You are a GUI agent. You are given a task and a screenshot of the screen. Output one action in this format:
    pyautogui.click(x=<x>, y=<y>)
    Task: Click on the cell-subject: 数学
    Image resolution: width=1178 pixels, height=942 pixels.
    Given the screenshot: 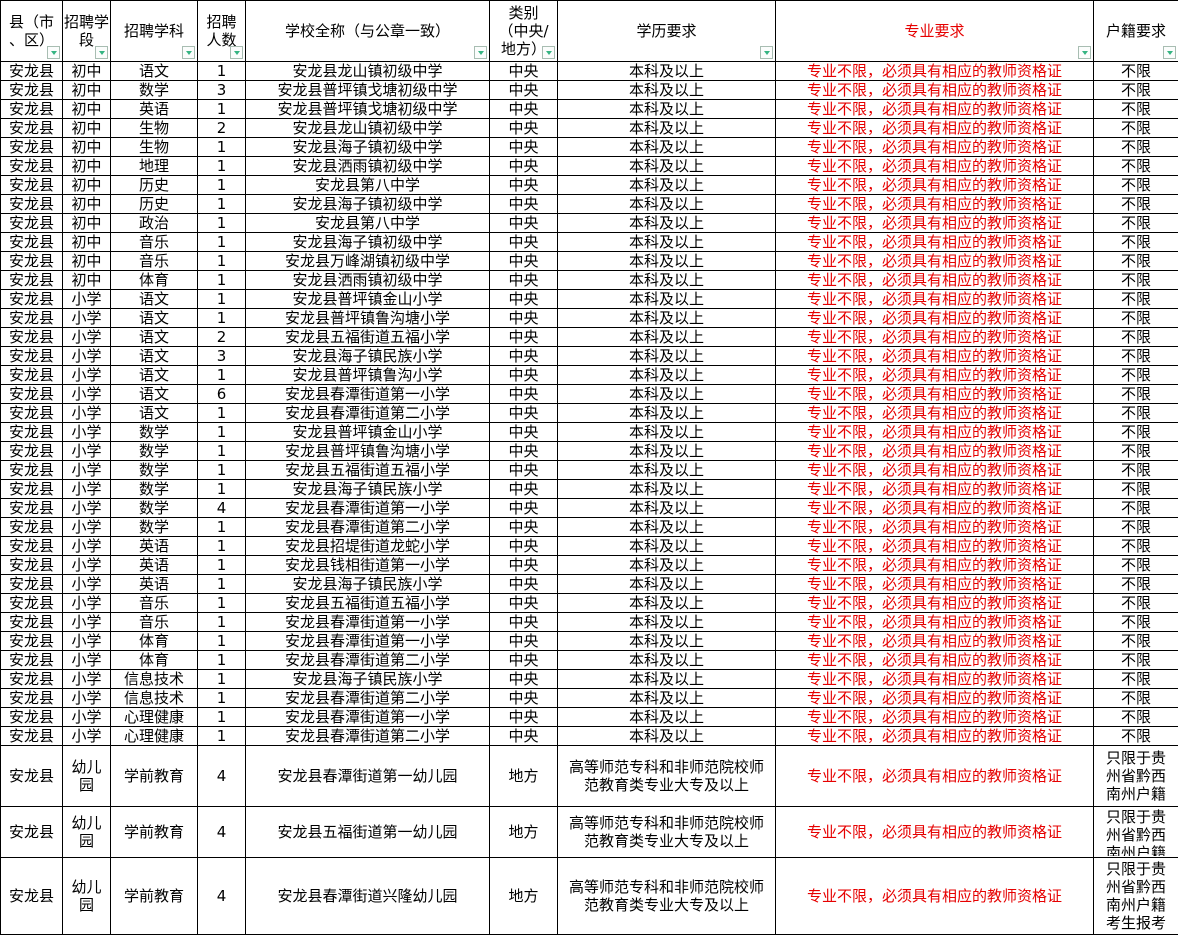 What is the action you would take?
    pyautogui.click(x=154, y=508)
    